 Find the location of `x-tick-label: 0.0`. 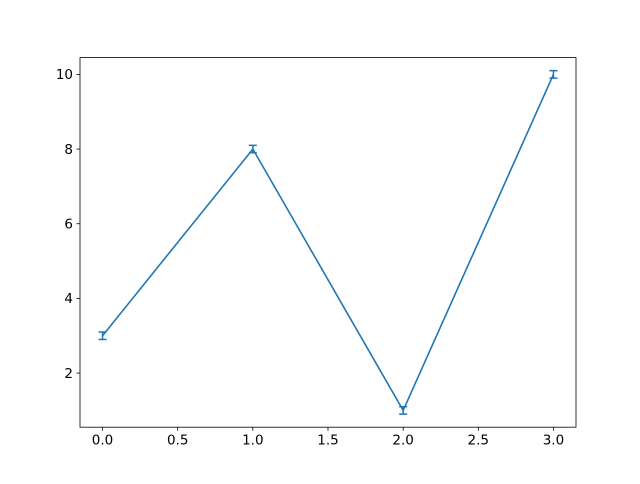

x-tick-label: 0.0 is located at coordinates (102, 441).